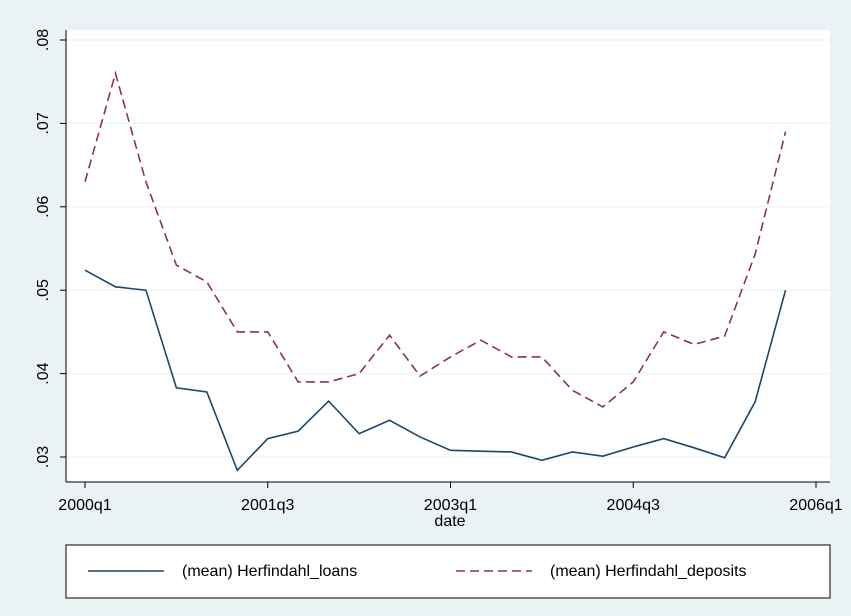 The image size is (851, 616). Describe the element at coordinates (648, 571) in the screenshot. I see `legend-label: (mean) Herfindahl_deposits` at that location.